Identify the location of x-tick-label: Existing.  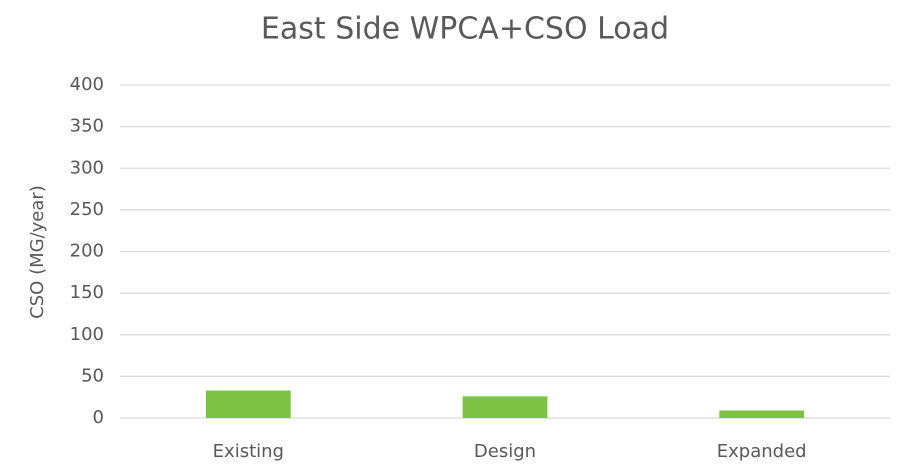
(248, 451).